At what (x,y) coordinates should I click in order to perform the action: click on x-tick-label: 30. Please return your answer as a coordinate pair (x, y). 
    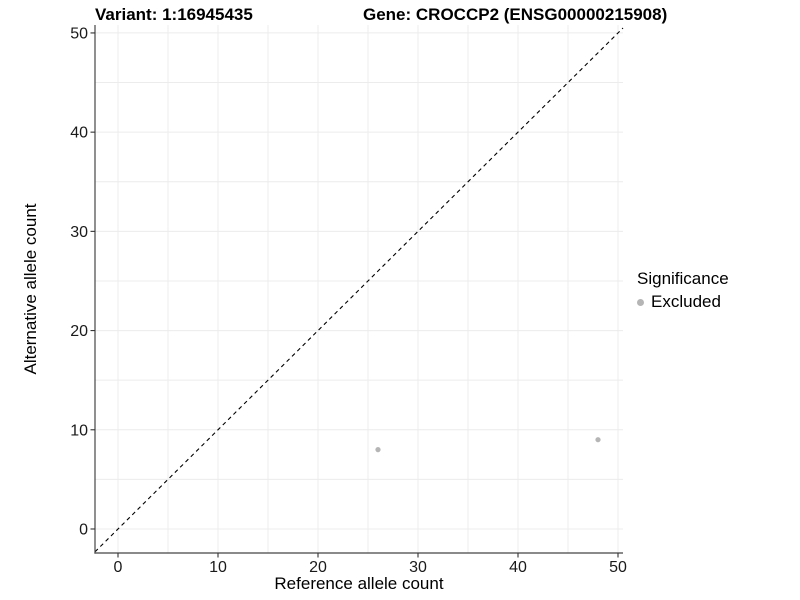
    Looking at the image, I should click on (418, 567).